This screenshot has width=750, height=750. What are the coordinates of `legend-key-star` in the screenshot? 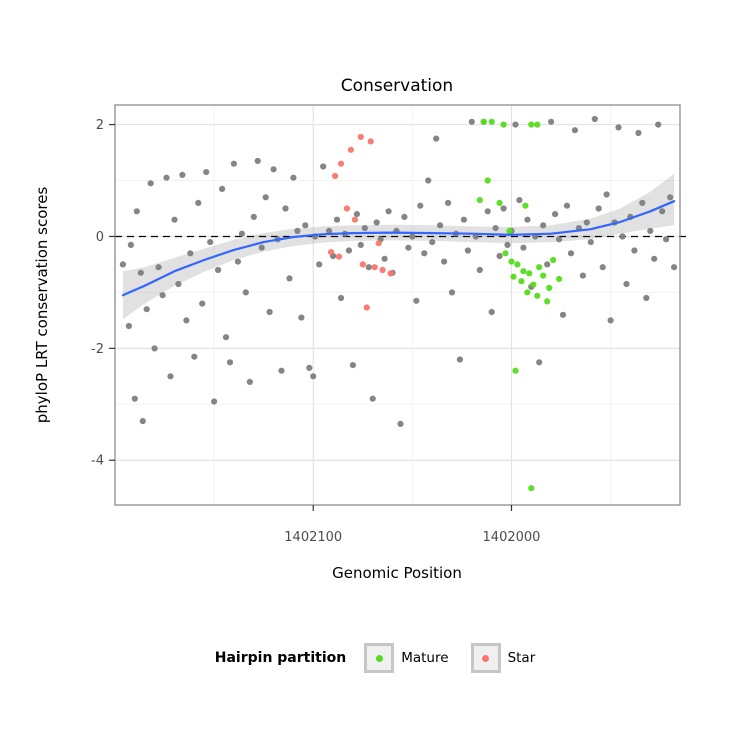 It's located at (485, 658).